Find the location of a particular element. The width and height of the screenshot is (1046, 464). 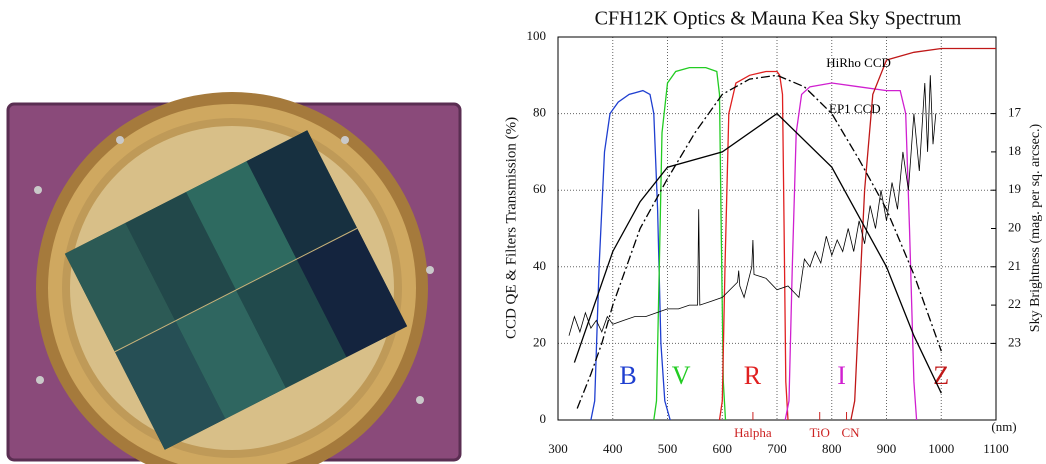

series-label: Z is located at coordinates (941, 375).